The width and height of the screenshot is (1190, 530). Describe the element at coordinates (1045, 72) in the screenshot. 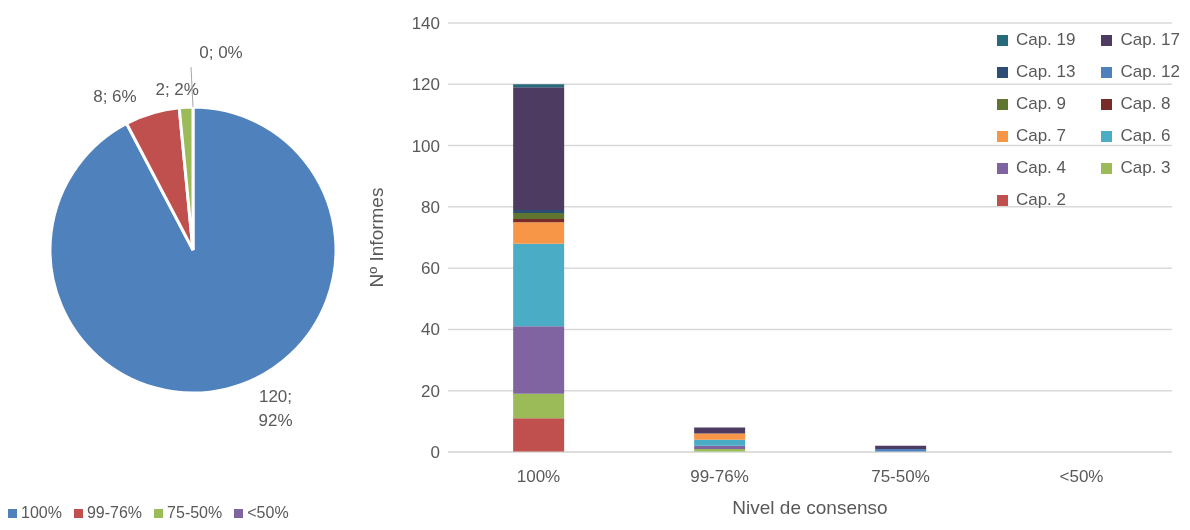

I see `legend-label: Cap. 13` at that location.